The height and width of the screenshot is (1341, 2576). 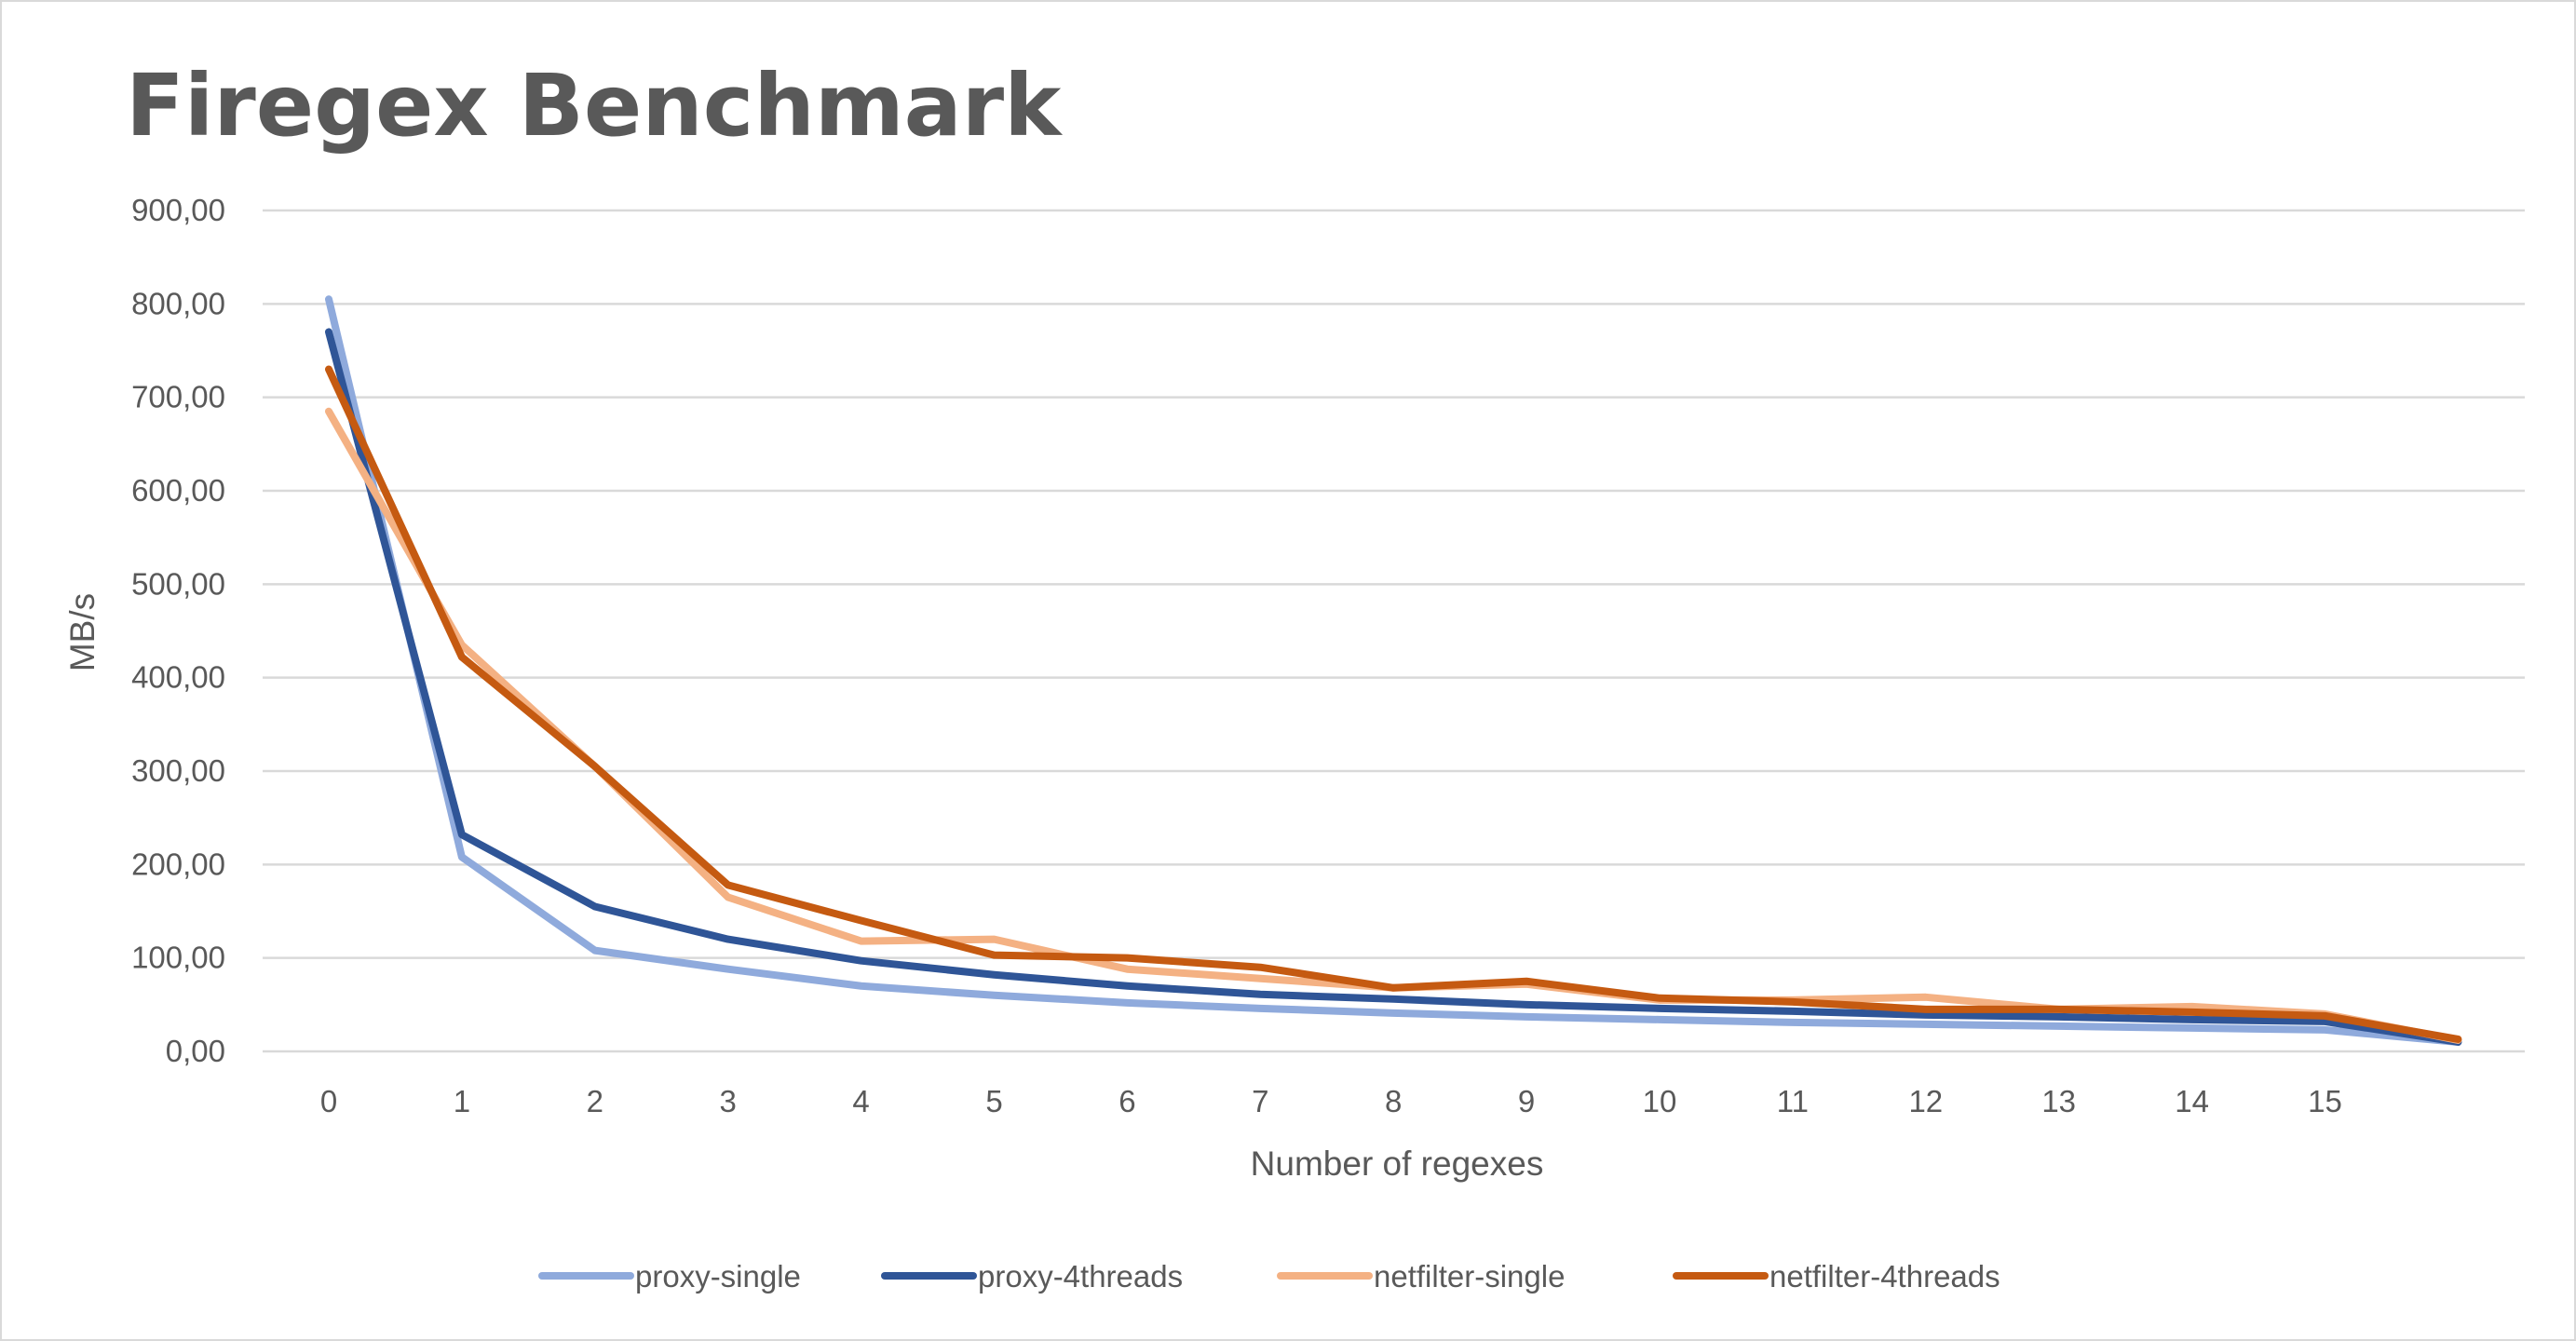 What do you see at coordinates (2058, 1101) in the screenshot?
I see `x-tick-label: 13` at bounding box center [2058, 1101].